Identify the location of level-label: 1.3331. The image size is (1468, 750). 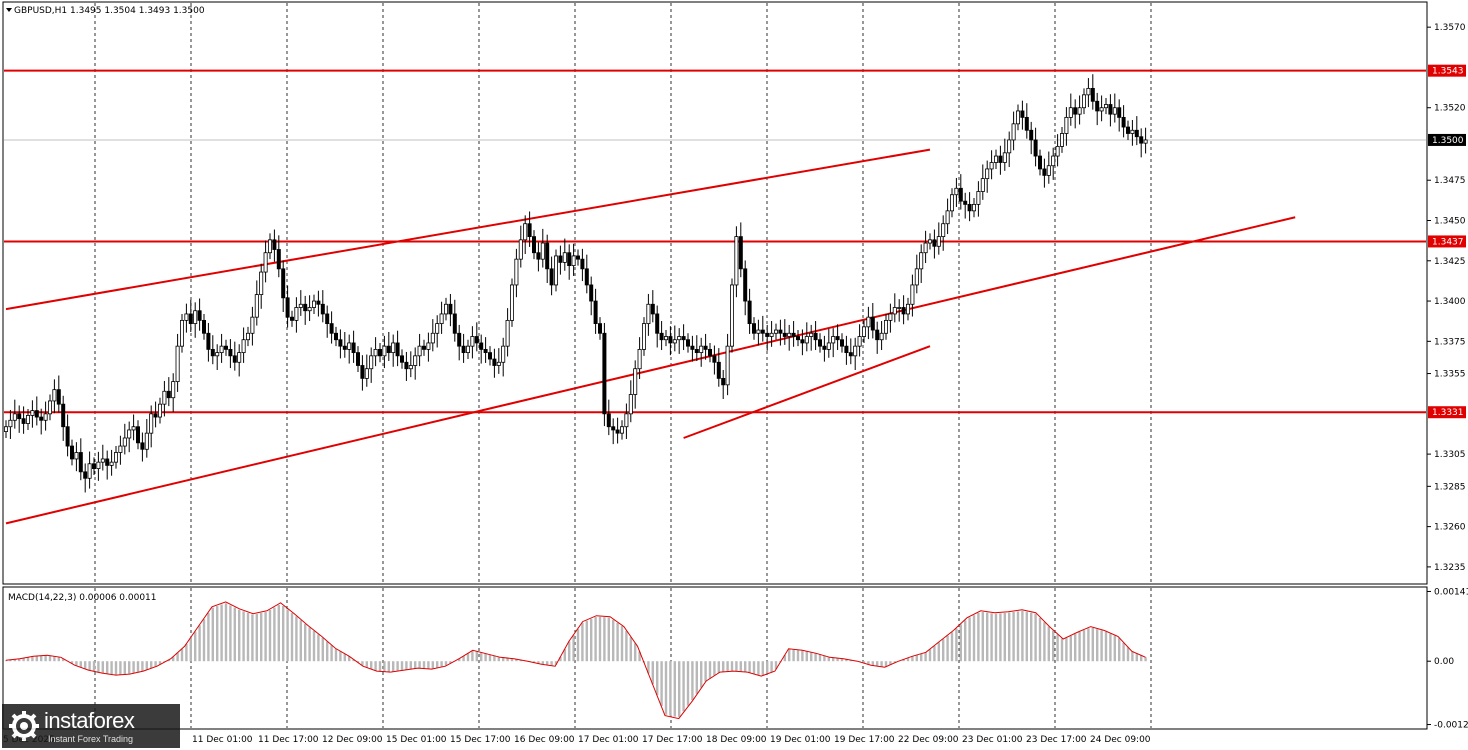
(1448, 413).